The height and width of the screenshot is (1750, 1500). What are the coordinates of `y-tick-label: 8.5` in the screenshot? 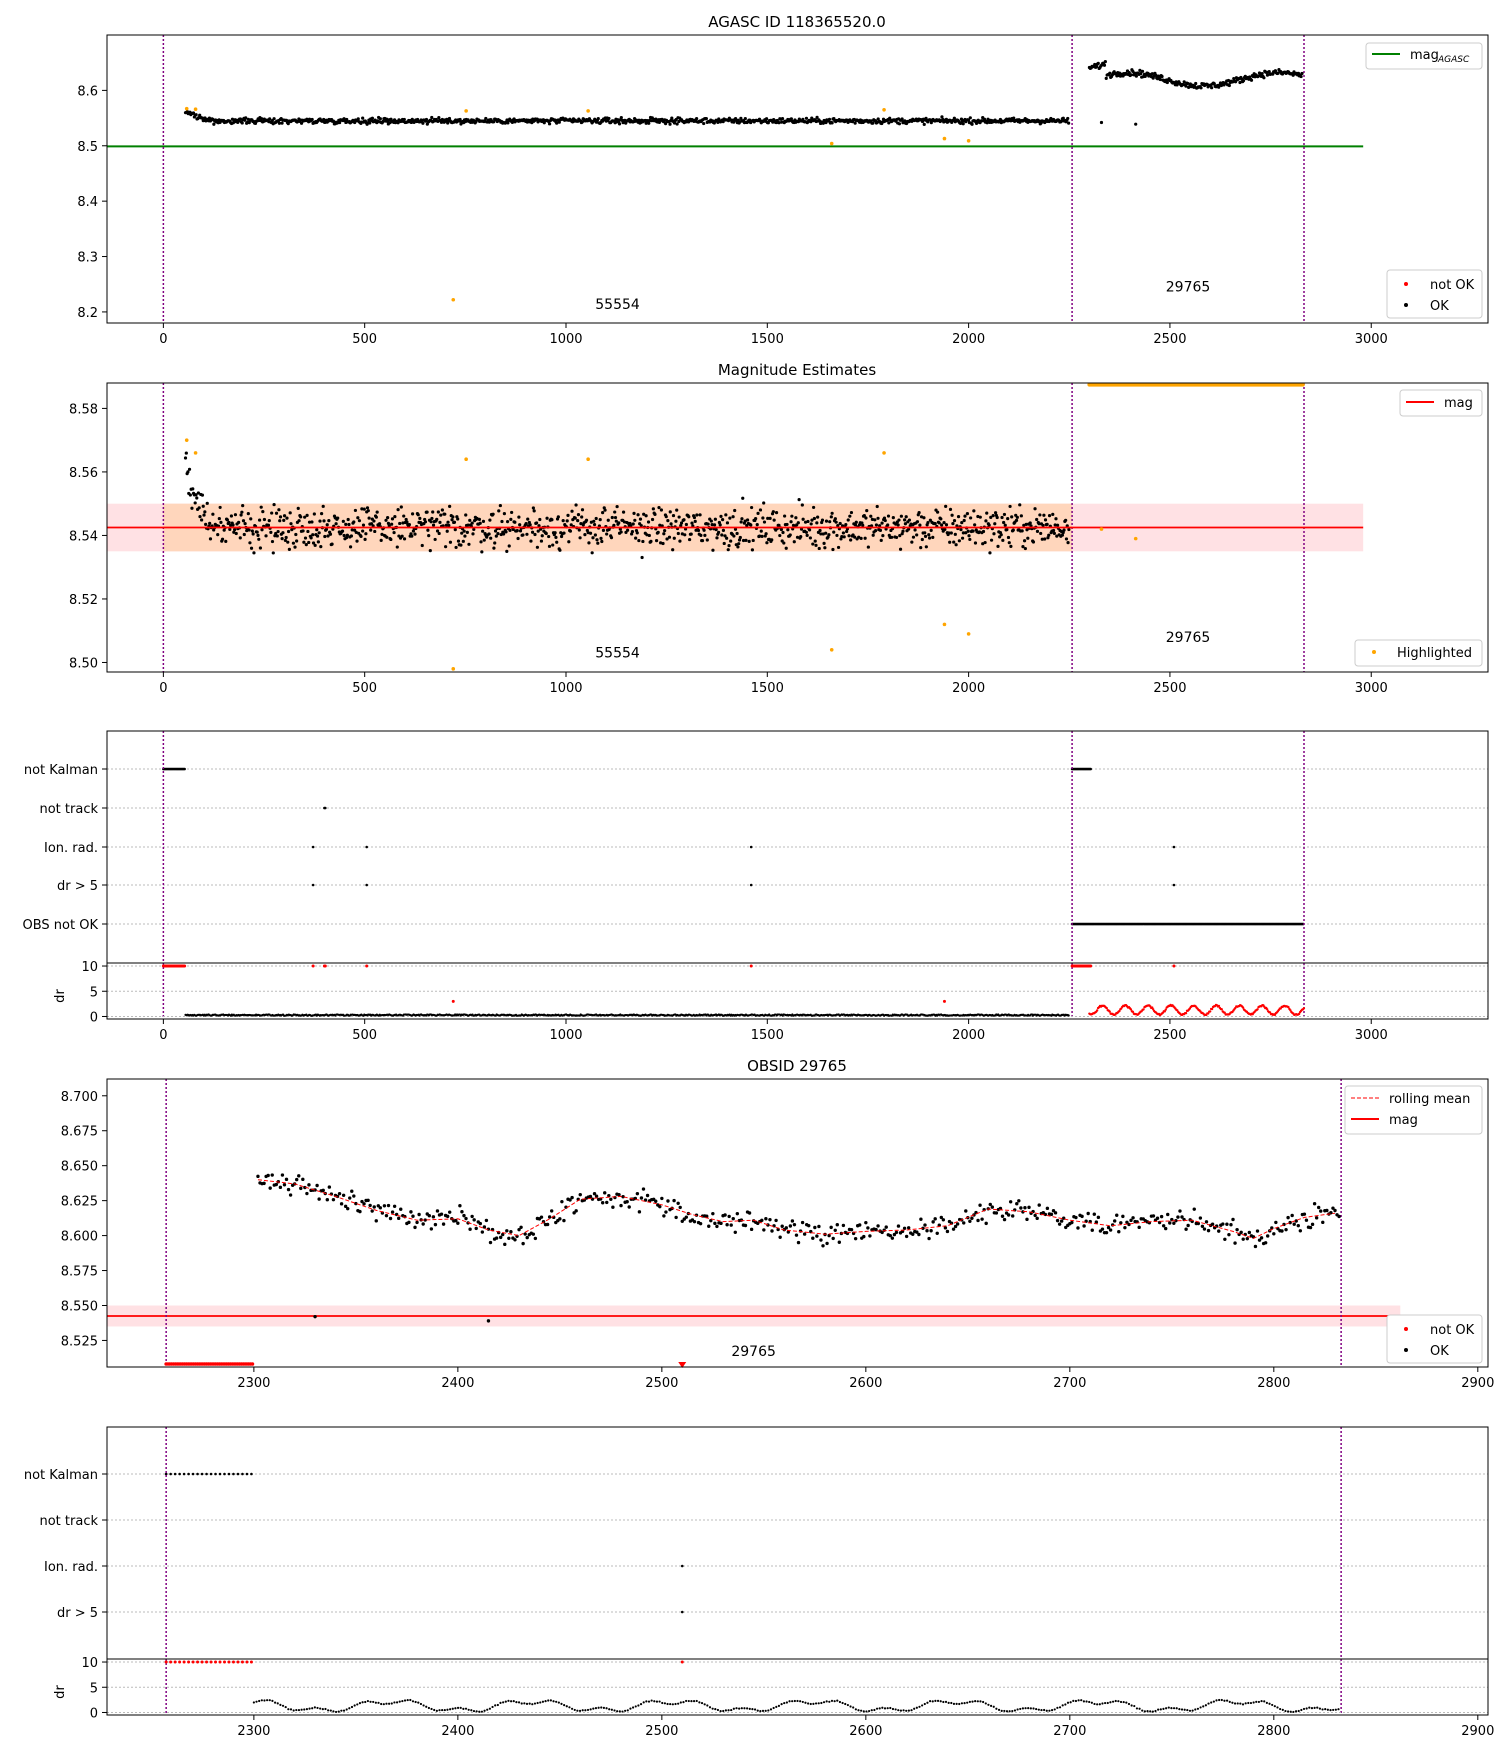 It's located at (87, 147).